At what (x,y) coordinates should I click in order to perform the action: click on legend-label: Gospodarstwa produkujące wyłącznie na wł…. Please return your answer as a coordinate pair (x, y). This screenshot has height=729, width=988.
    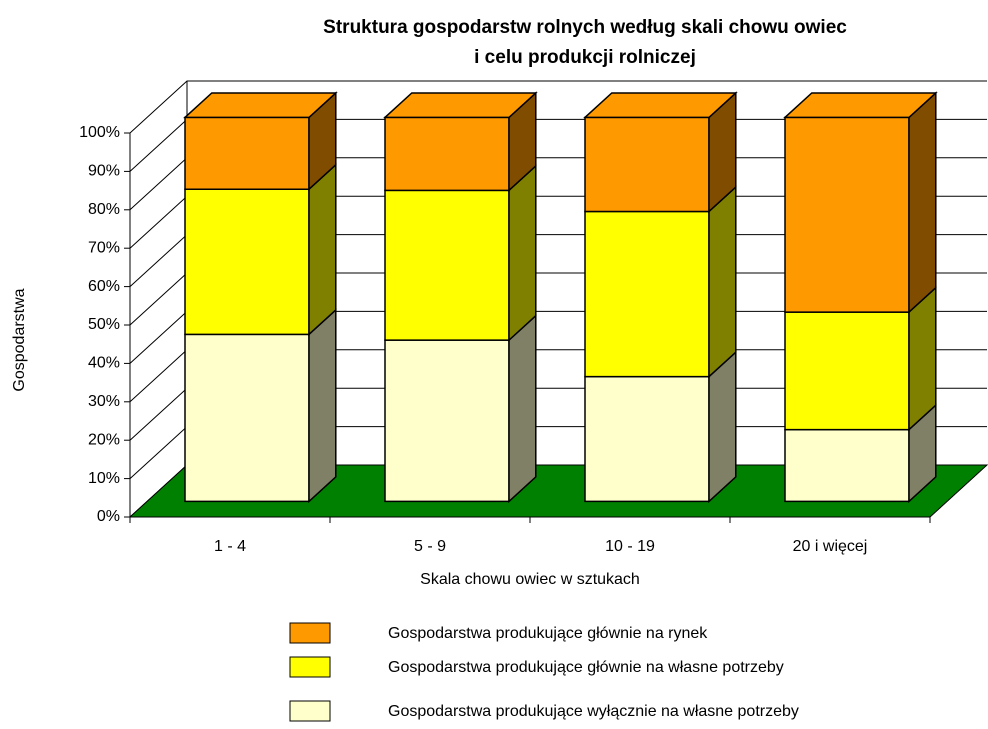
    Looking at the image, I should click on (593, 711).